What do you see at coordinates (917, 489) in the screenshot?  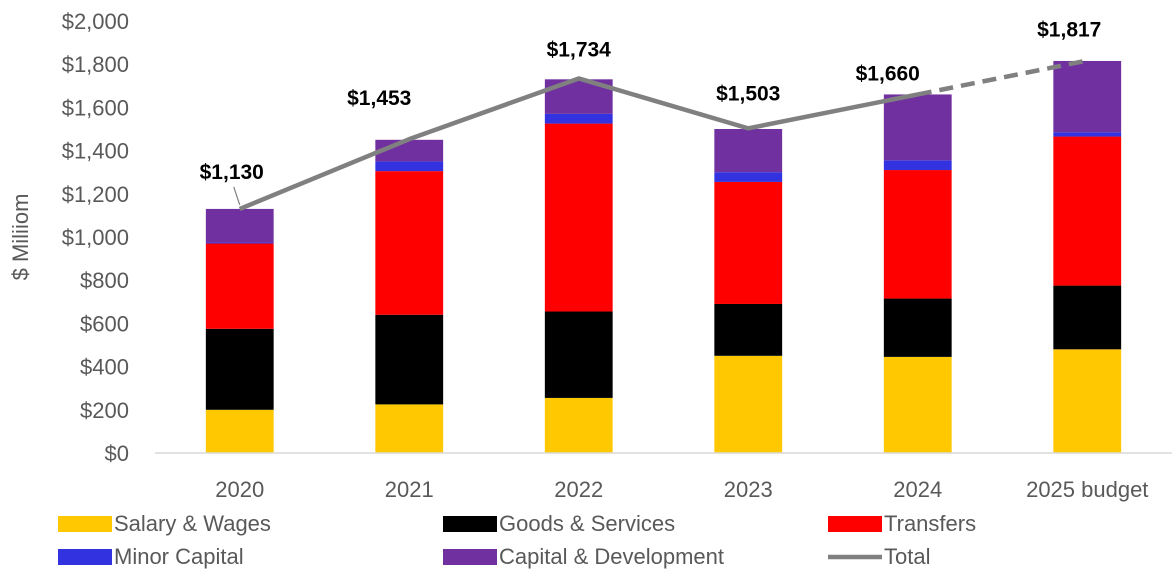 I see `x-tick-label: 2024` at bounding box center [917, 489].